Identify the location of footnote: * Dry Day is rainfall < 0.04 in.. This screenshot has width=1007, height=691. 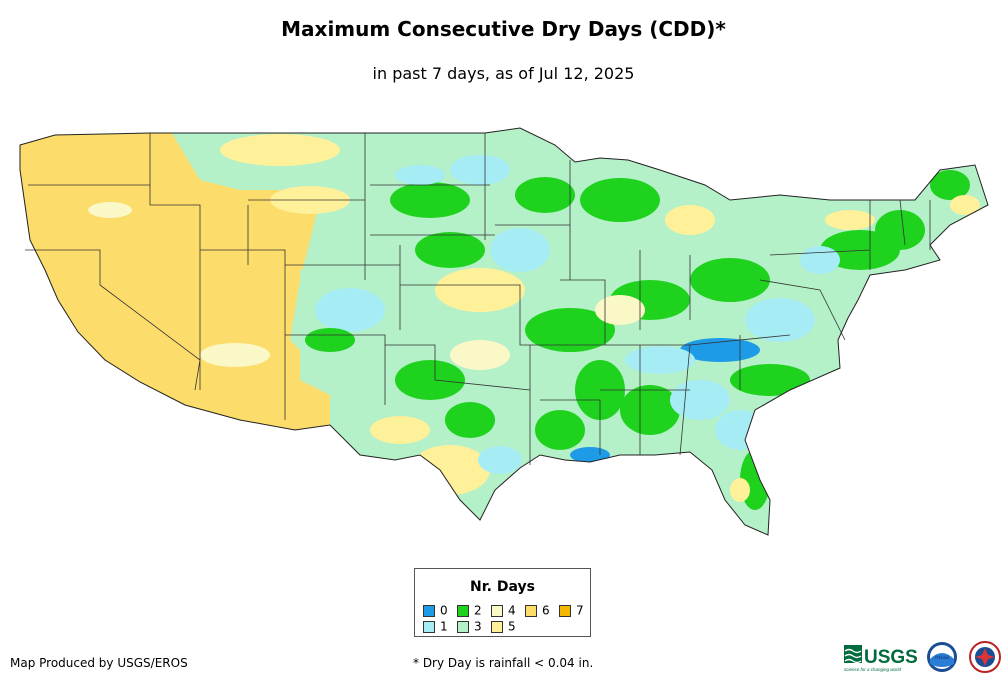
(503, 663).